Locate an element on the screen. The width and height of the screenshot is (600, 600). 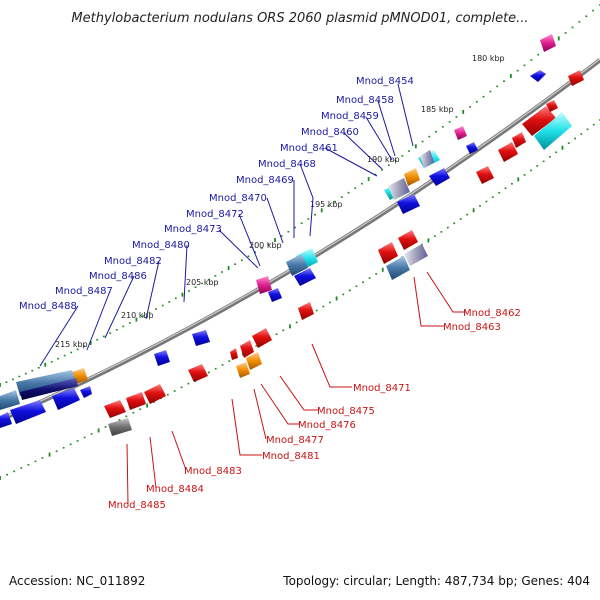
gene-label: Mnod_8486 is located at coordinates (118, 276).